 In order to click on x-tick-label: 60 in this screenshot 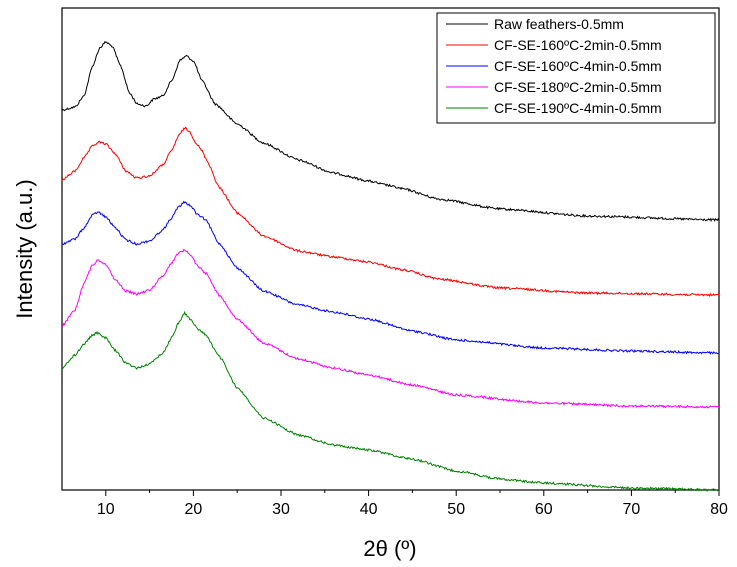, I will do `click(544, 509)`.